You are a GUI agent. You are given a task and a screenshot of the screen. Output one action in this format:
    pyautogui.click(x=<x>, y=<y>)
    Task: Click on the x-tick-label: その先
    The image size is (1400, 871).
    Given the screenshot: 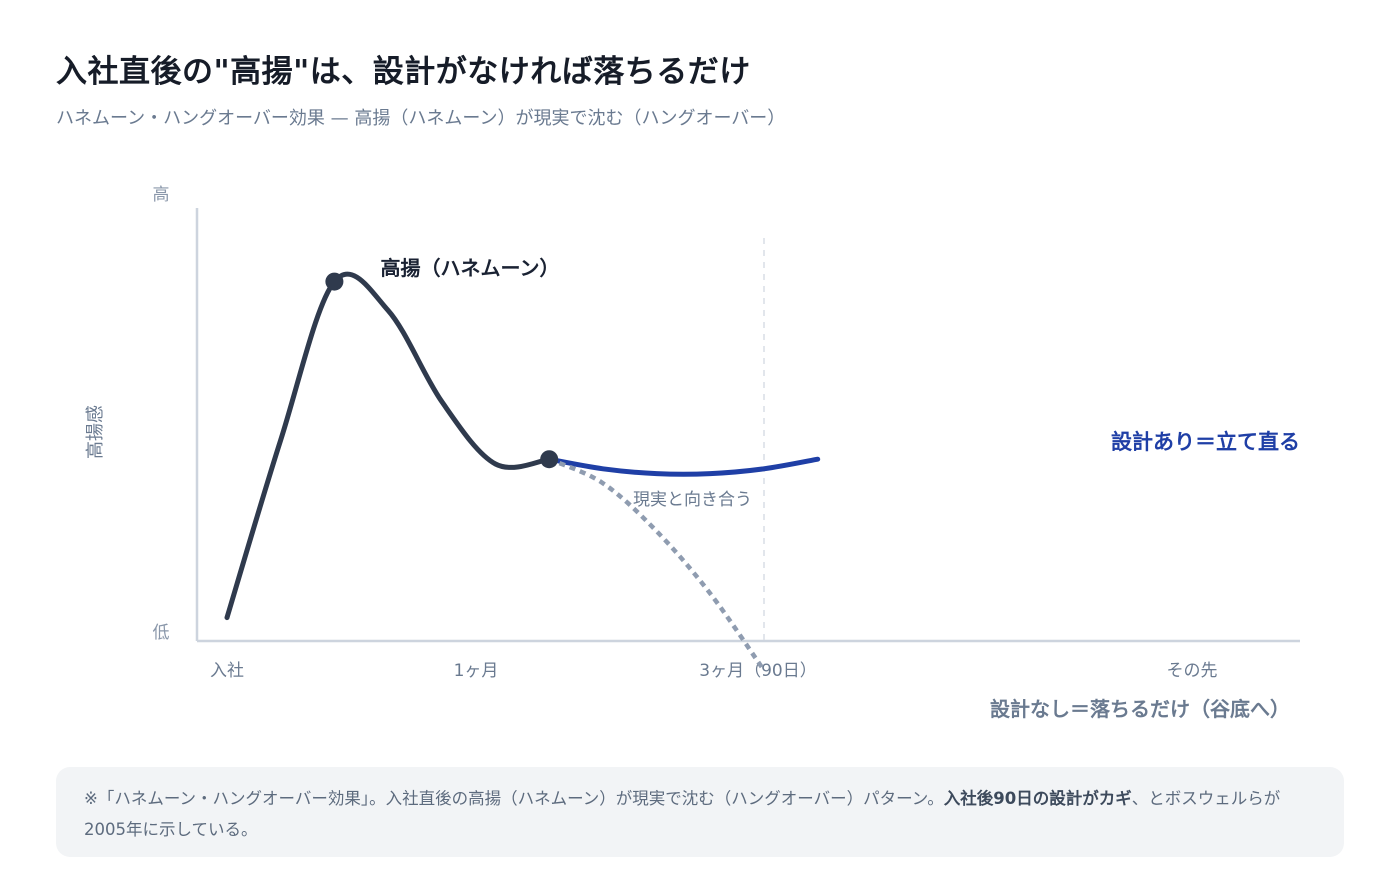 What is the action you would take?
    pyautogui.click(x=1192, y=671)
    